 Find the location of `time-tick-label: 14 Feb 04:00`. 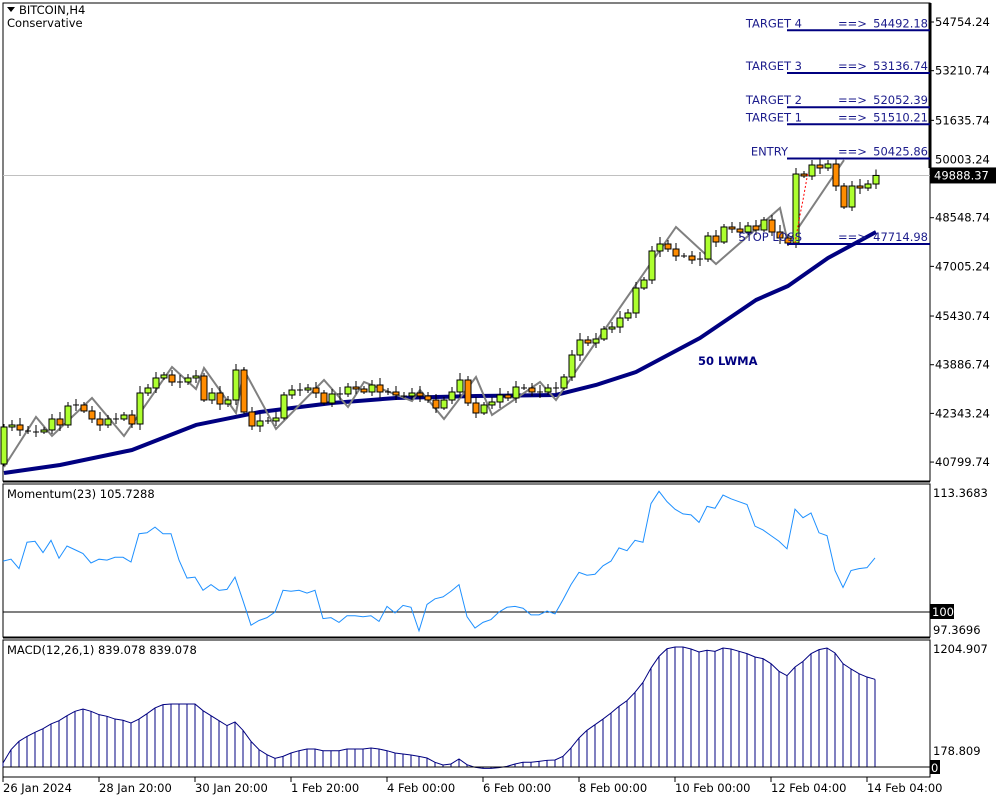

time-tick-label: 14 Feb 04:00 is located at coordinates (904, 788).